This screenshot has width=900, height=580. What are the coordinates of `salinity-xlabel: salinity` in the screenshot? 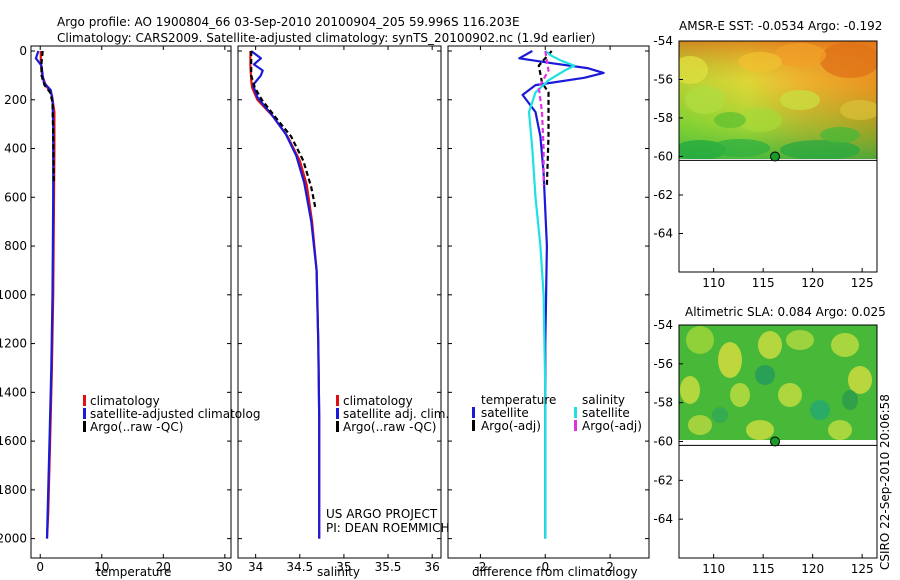 It's located at (338, 572).